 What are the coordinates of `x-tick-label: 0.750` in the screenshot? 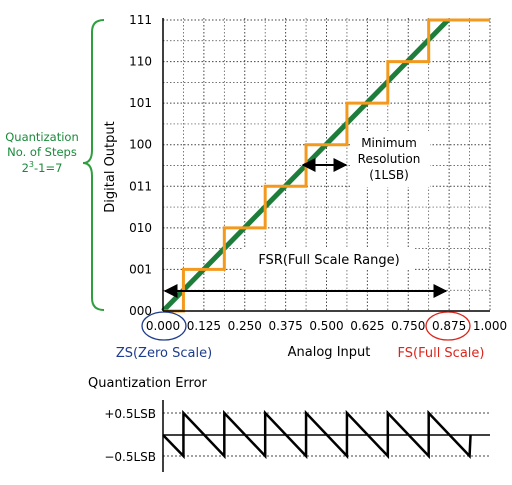 It's located at (408, 326).